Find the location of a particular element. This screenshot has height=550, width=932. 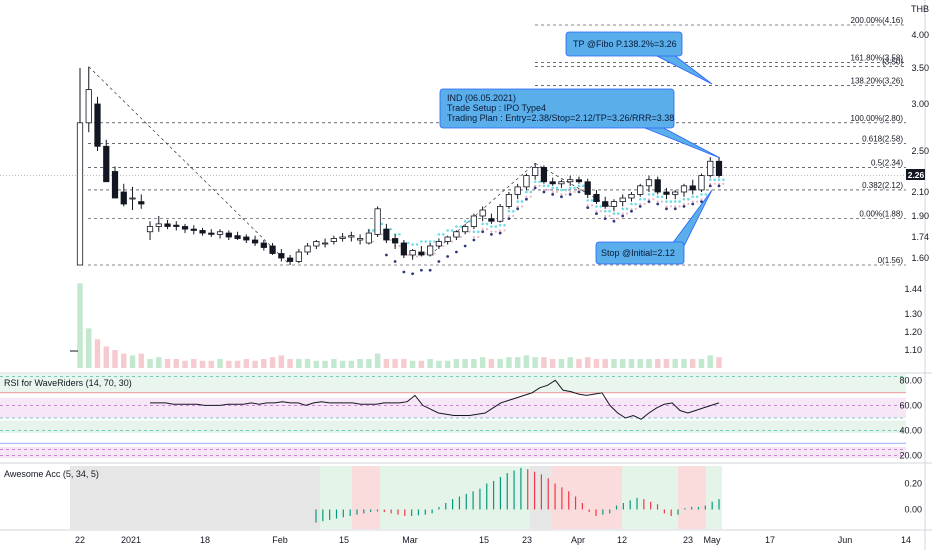

fib-label: 200.00%(4.16) is located at coordinates (877, 20).